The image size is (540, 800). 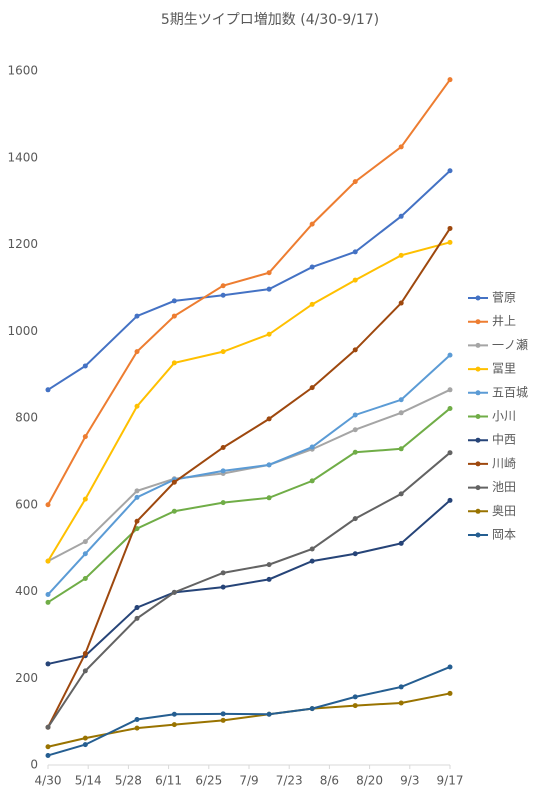 What do you see at coordinates (504, 439) in the screenshot?
I see `legend-label: 中西` at bounding box center [504, 439].